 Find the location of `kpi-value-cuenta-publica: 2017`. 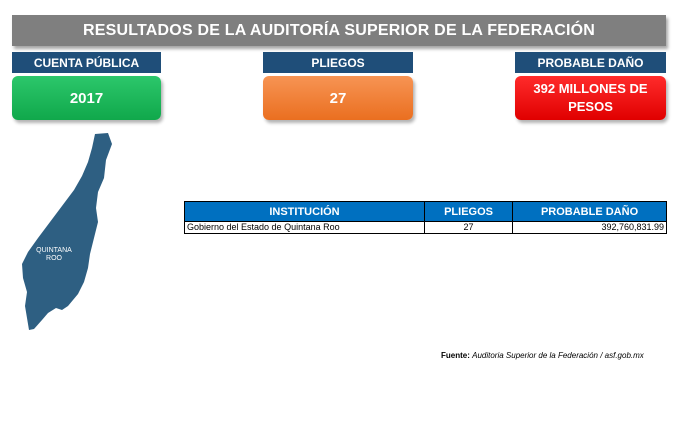

kpi-value-cuenta-publica: 2017 is located at coordinates (86, 98).